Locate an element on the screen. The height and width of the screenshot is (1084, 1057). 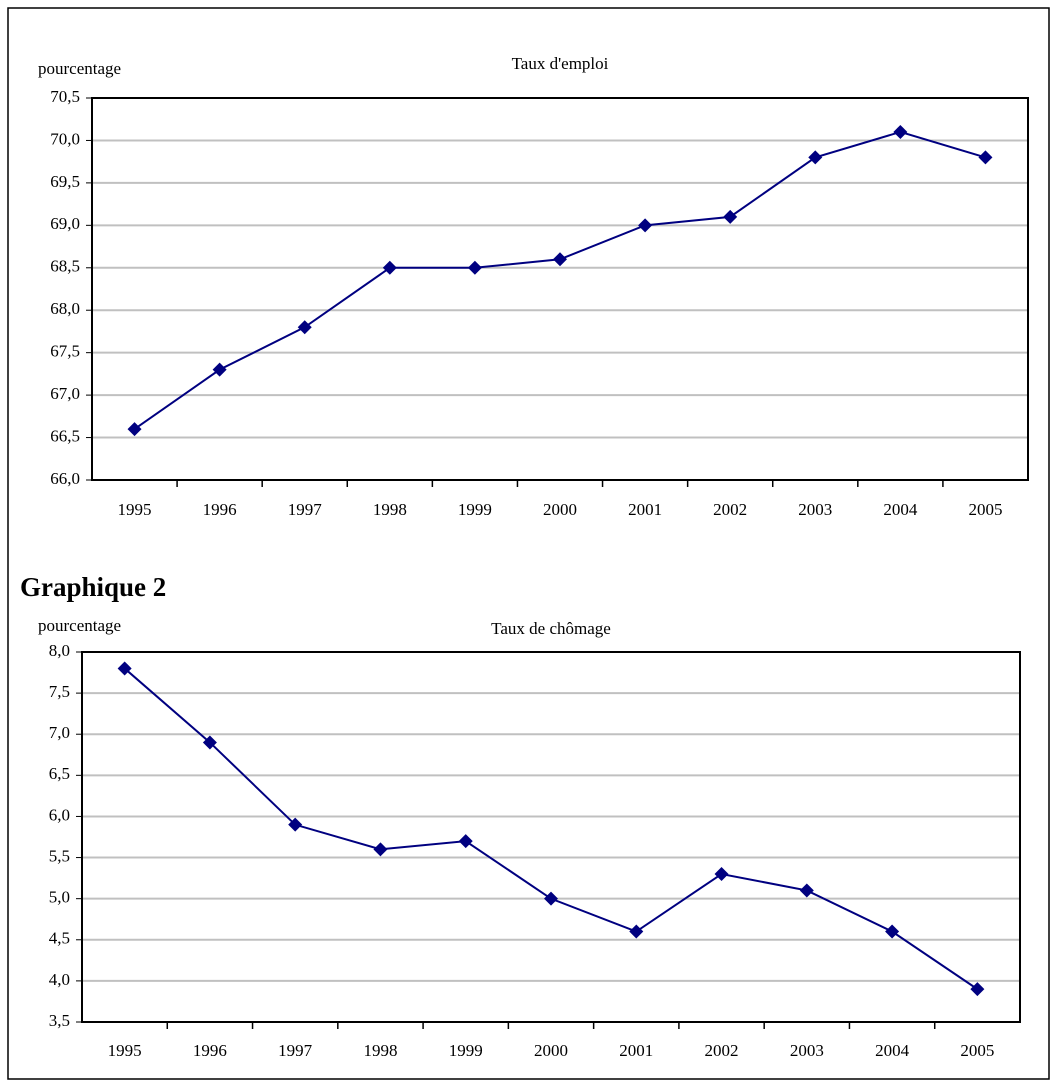
y-tick-label: 68,0 is located at coordinates (65, 308).